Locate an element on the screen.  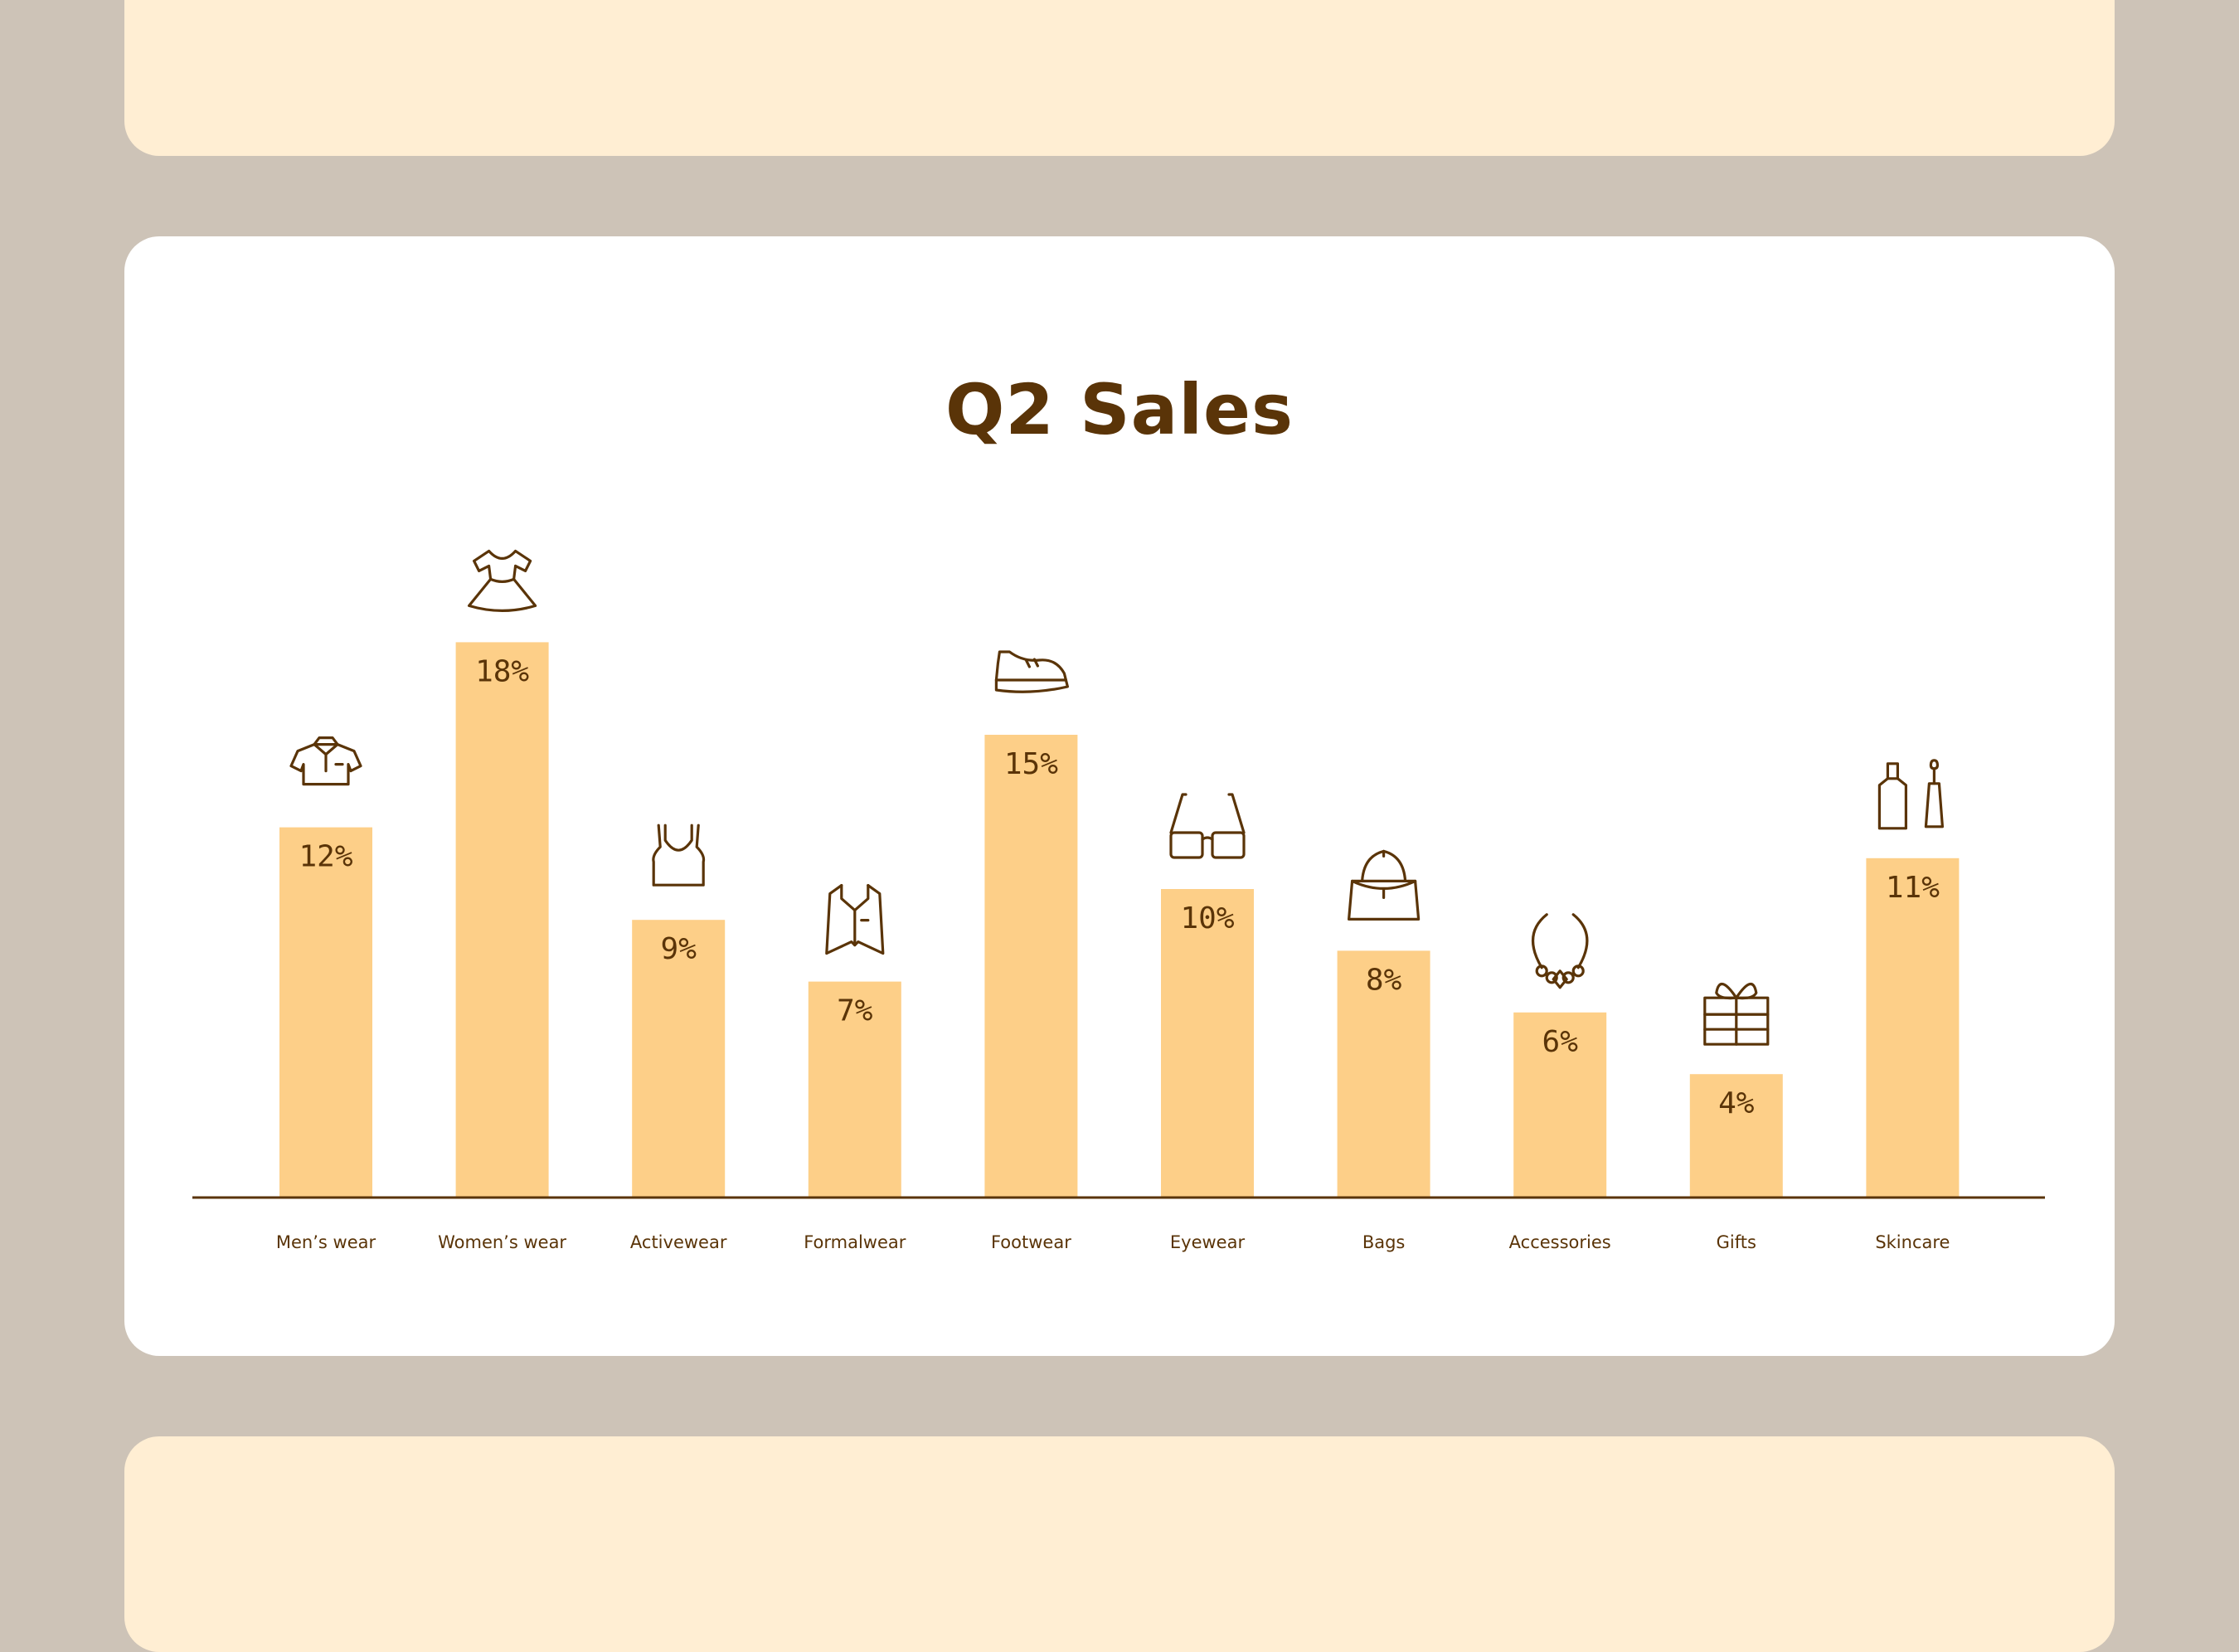
value-label-4: 15% is located at coordinates (1031, 764).